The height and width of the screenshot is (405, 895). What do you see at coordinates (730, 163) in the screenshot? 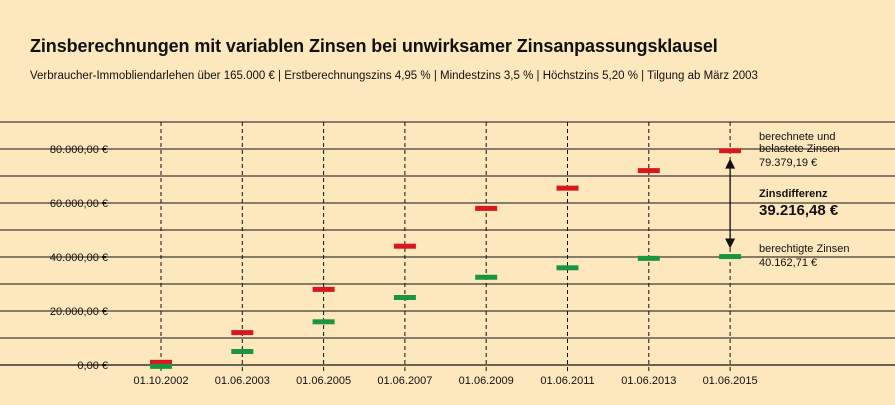
I see `difference-arrow-up` at bounding box center [730, 163].